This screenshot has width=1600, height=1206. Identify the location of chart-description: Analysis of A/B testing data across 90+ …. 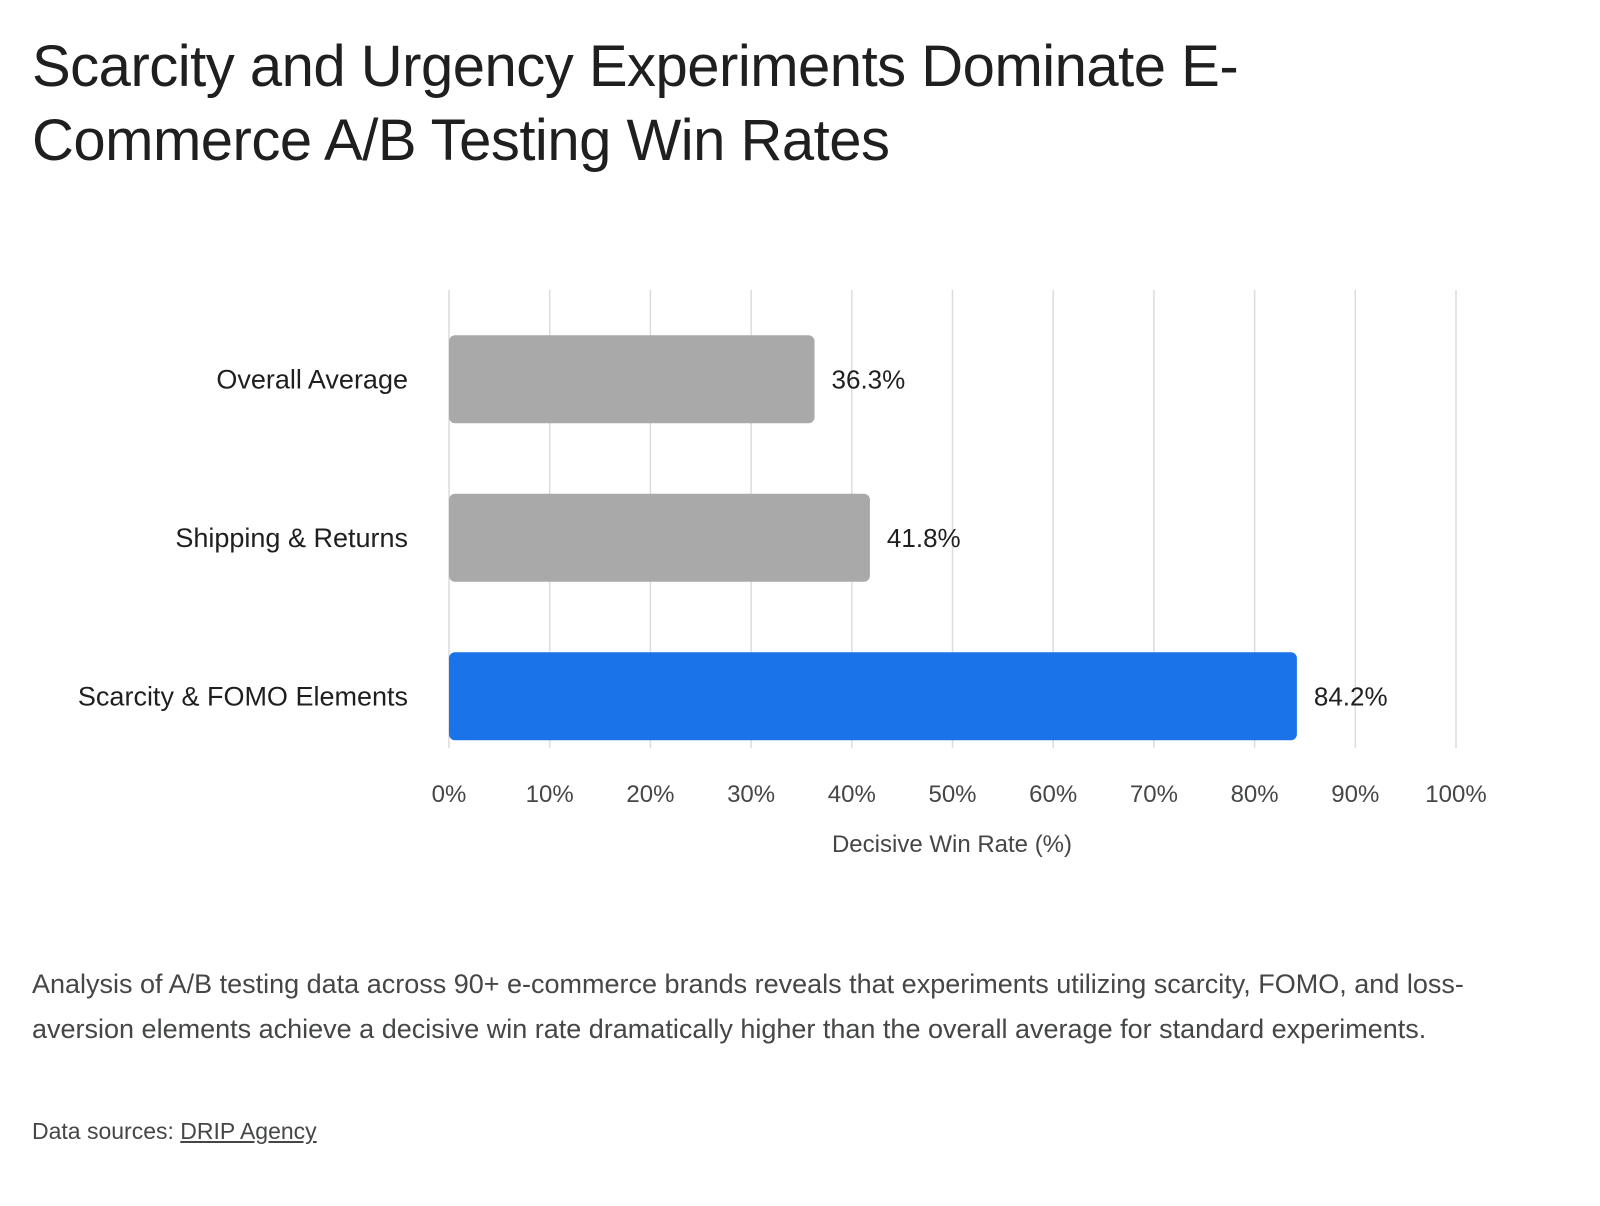
(748, 1006).